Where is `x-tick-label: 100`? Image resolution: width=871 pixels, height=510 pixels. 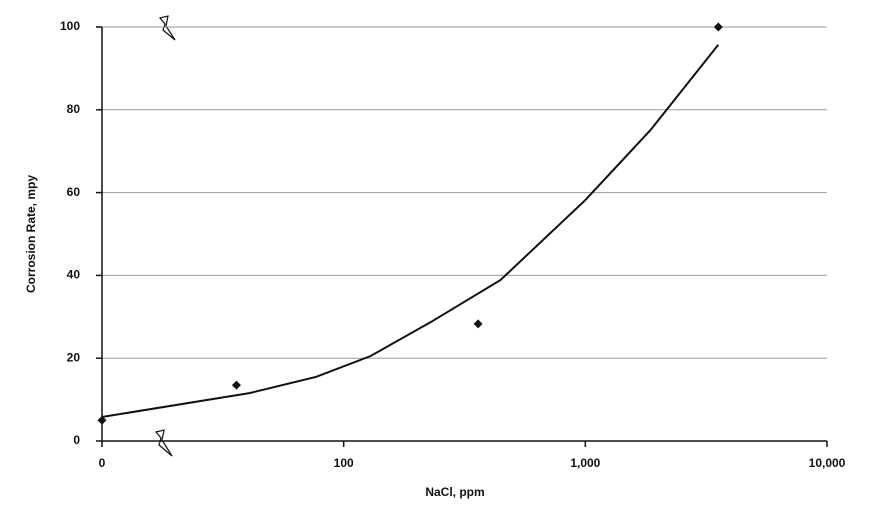
x-tick-label: 100 is located at coordinates (344, 463).